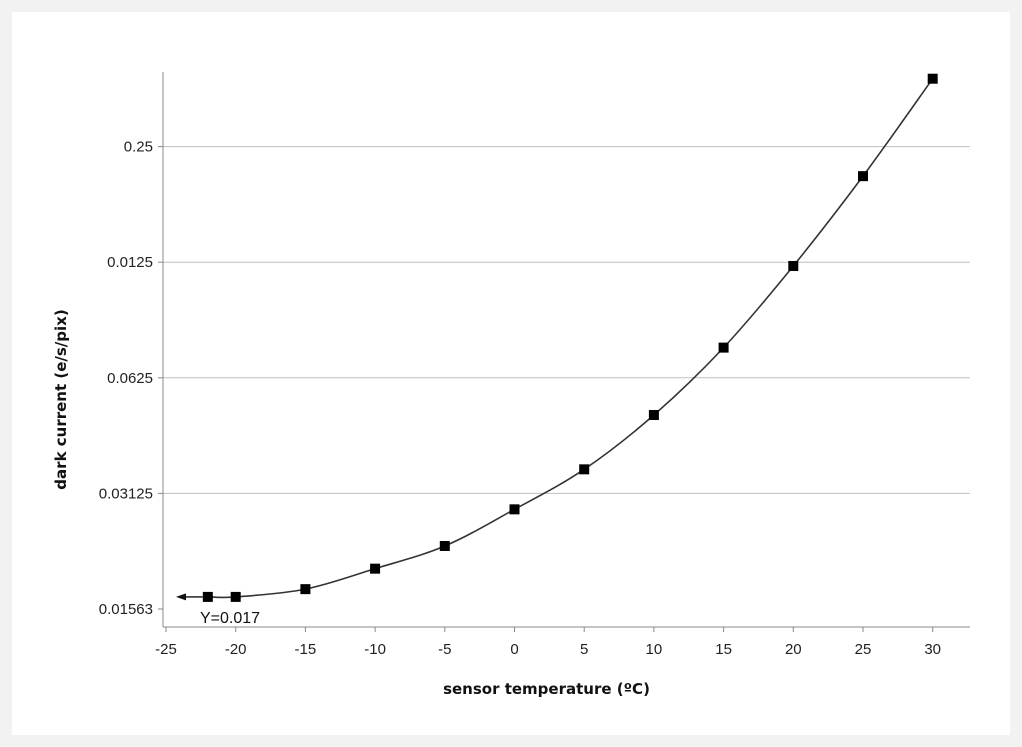 Image resolution: width=1022 pixels, height=747 pixels. I want to click on x-tick-label: 20, so click(793, 649).